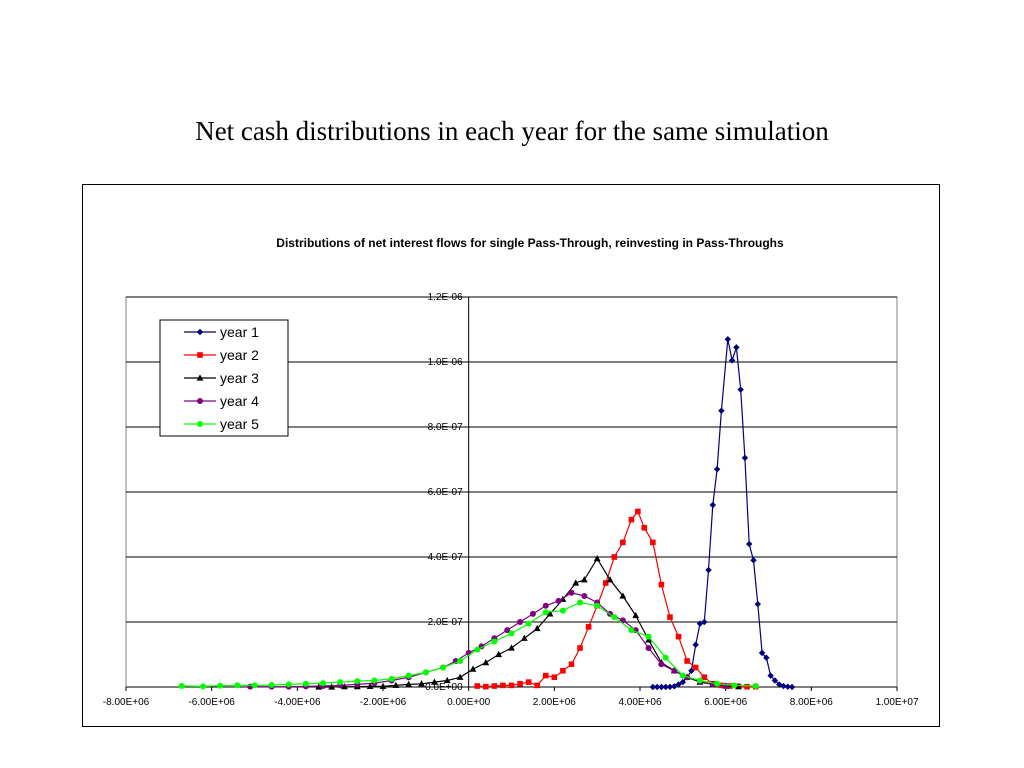 This screenshot has height=768, width=1024. What do you see at coordinates (239, 424) in the screenshot?
I see `legend-label: year 5` at bounding box center [239, 424].